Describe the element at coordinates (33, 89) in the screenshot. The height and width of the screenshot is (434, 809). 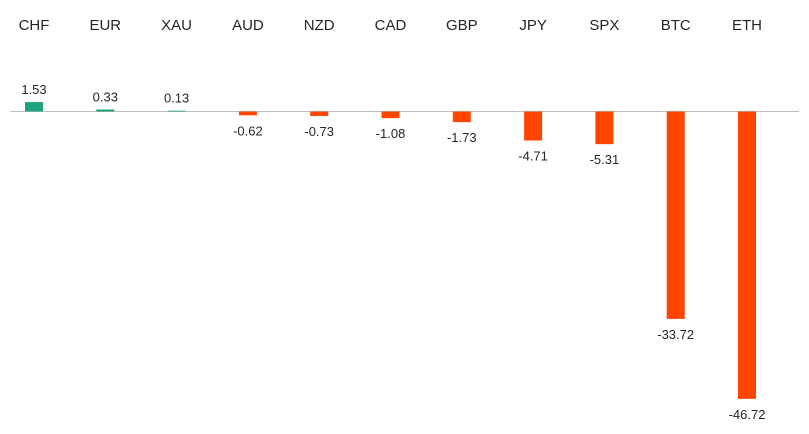
I see `value-label-chf: 1.53` at that location.